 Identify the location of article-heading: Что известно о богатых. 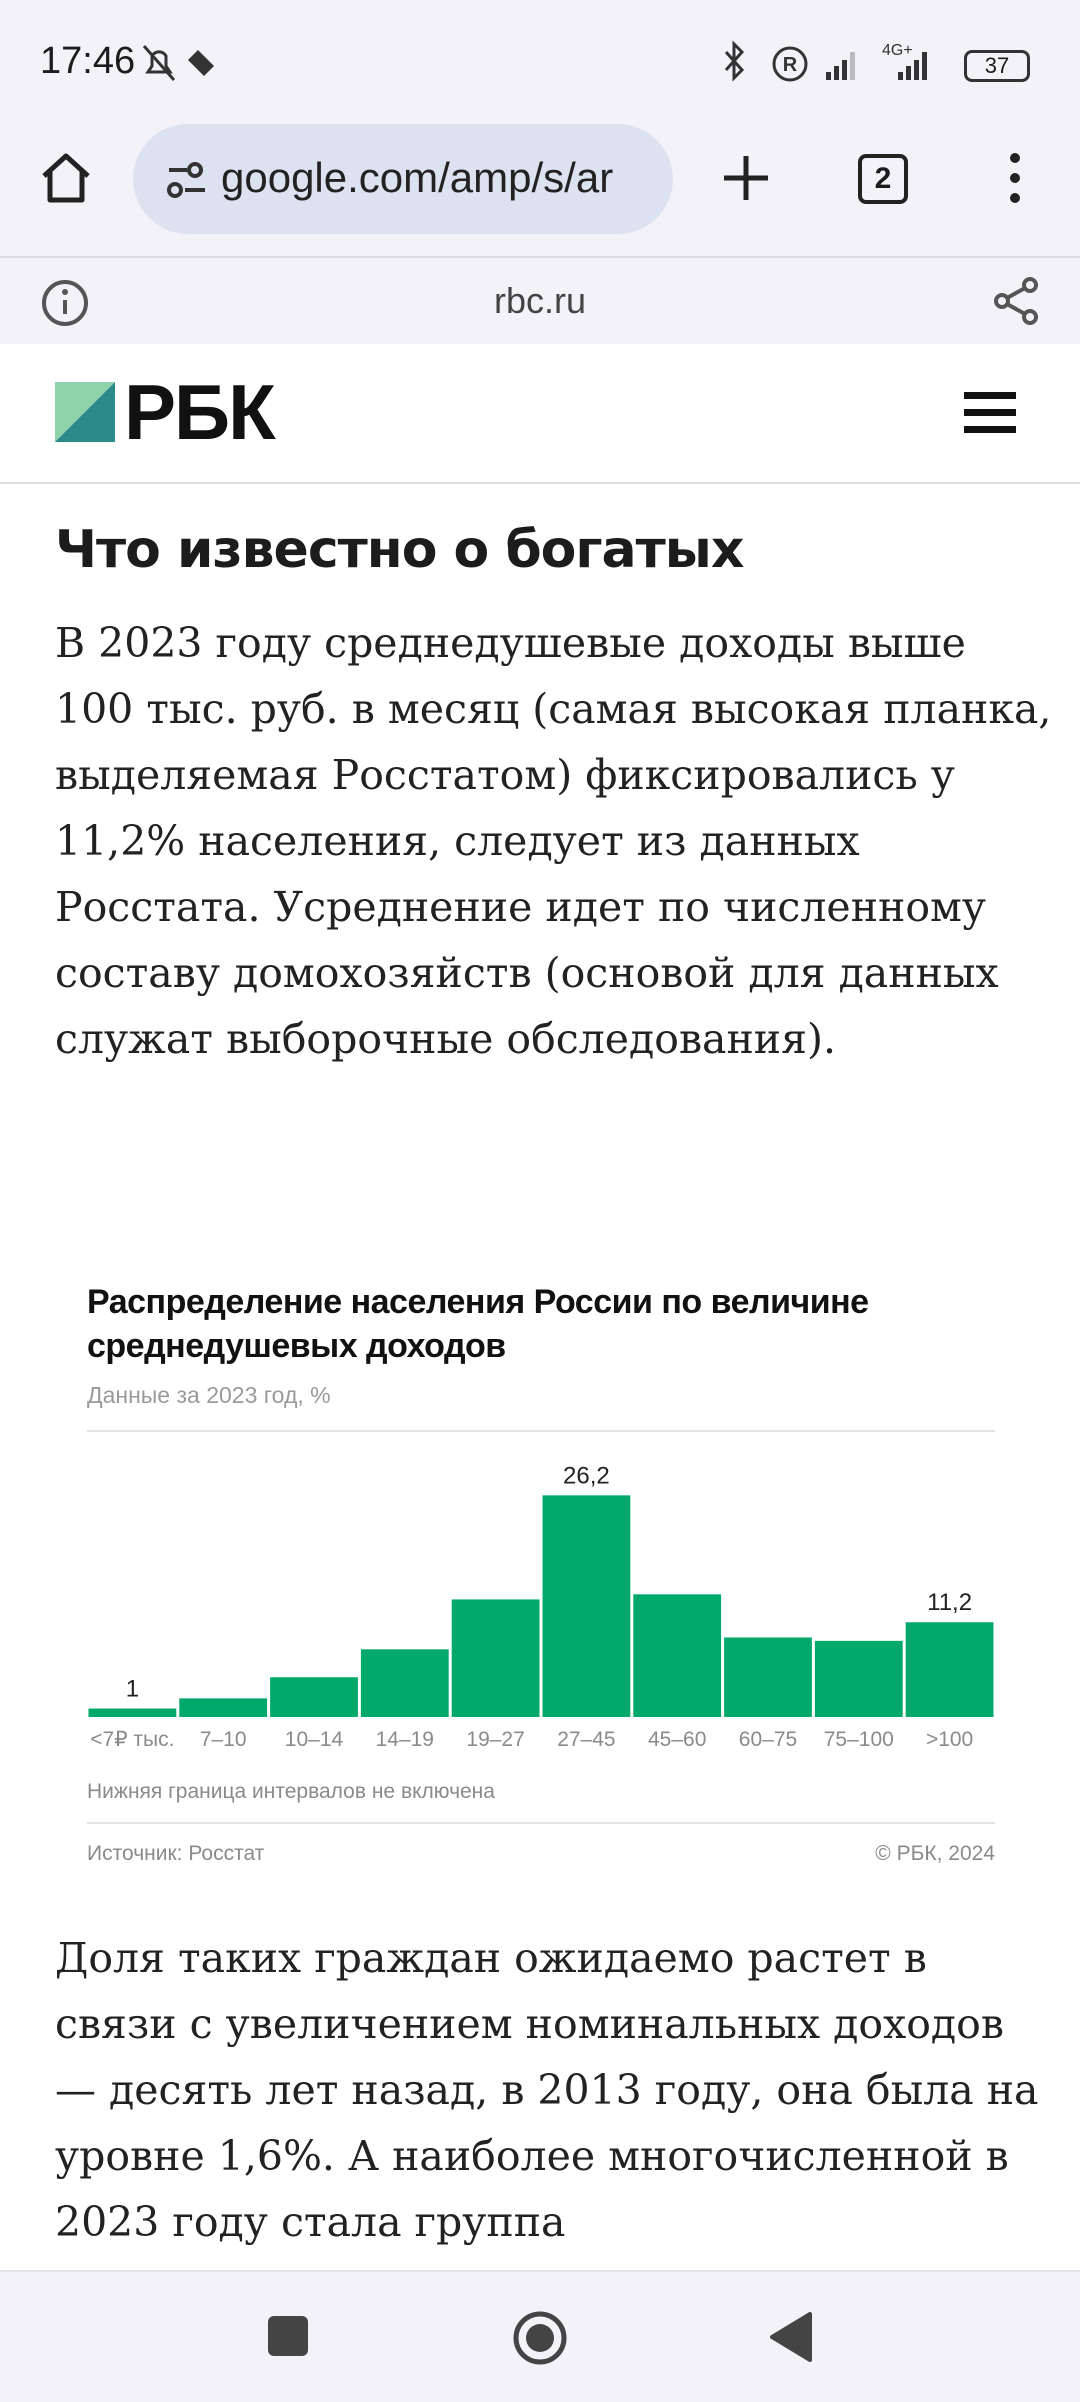
(399, 550).